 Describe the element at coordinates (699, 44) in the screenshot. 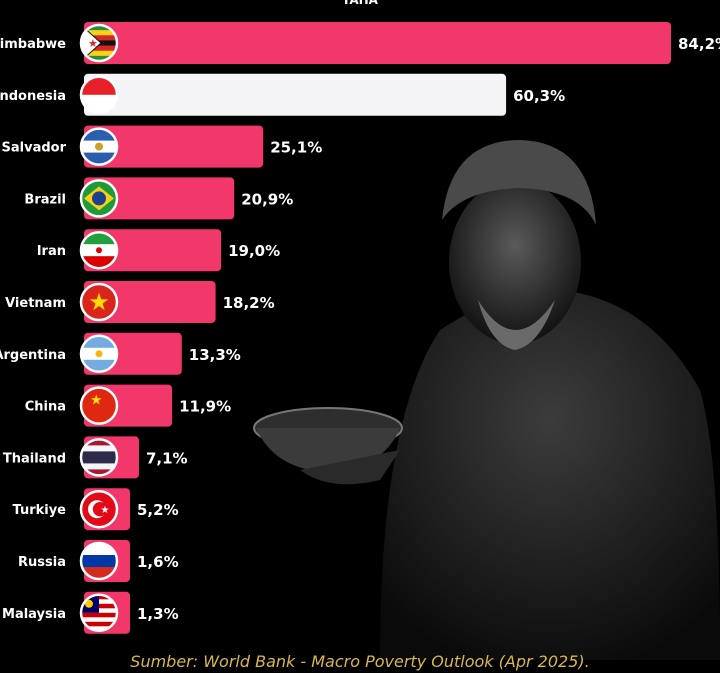

I see `value-label-zimbabwe: 84,2%` at that location.